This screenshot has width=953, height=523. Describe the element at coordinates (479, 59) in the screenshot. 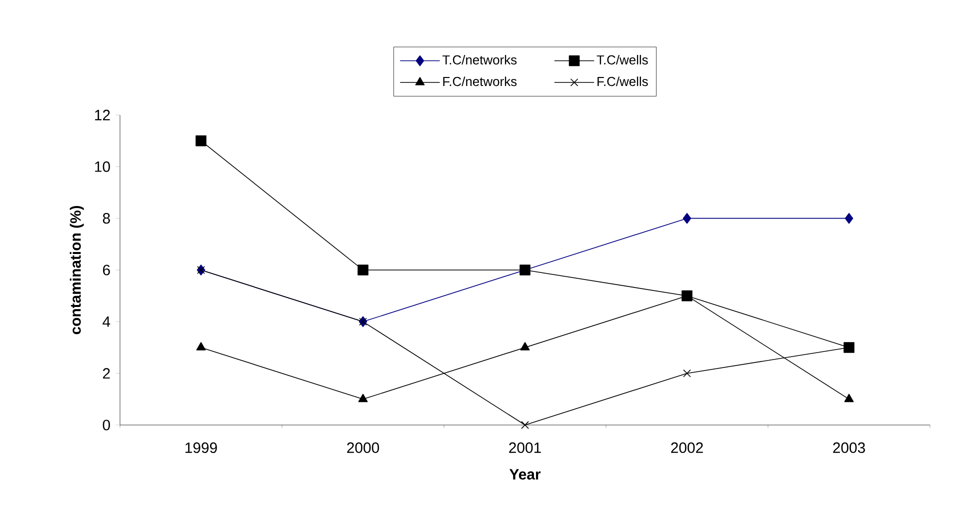

I see `legend-label: T.C/networks` at that location.